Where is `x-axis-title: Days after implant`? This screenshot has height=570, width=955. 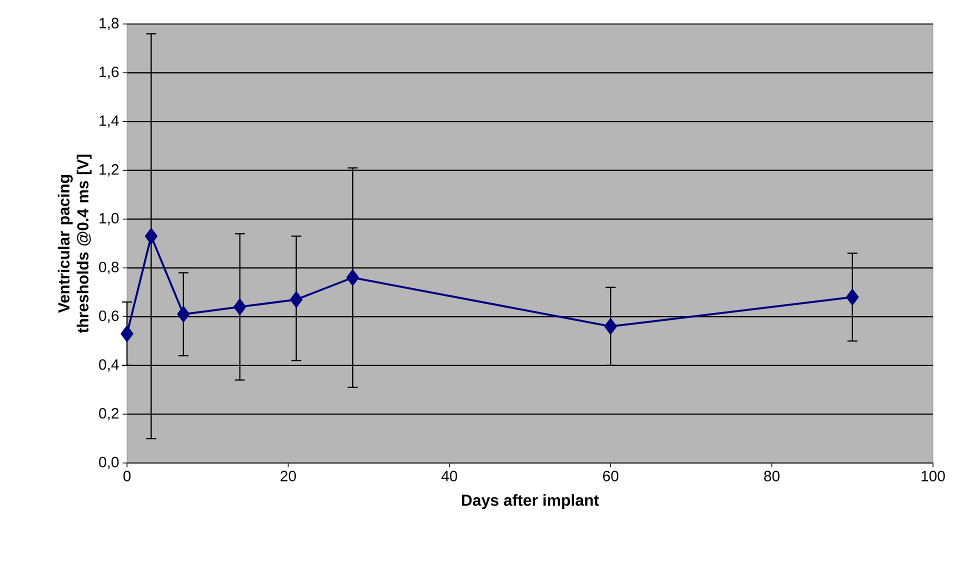 x-axis-title: Days after implant is located at coordinates (530, 502).